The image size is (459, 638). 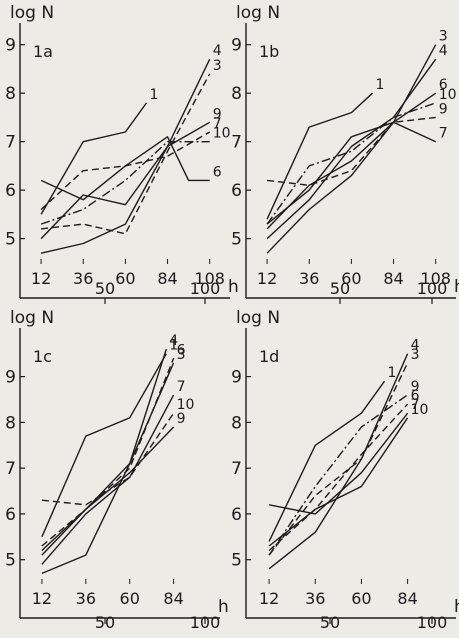 I want to click on panel-label: 1c, so click(x=42, y=356).